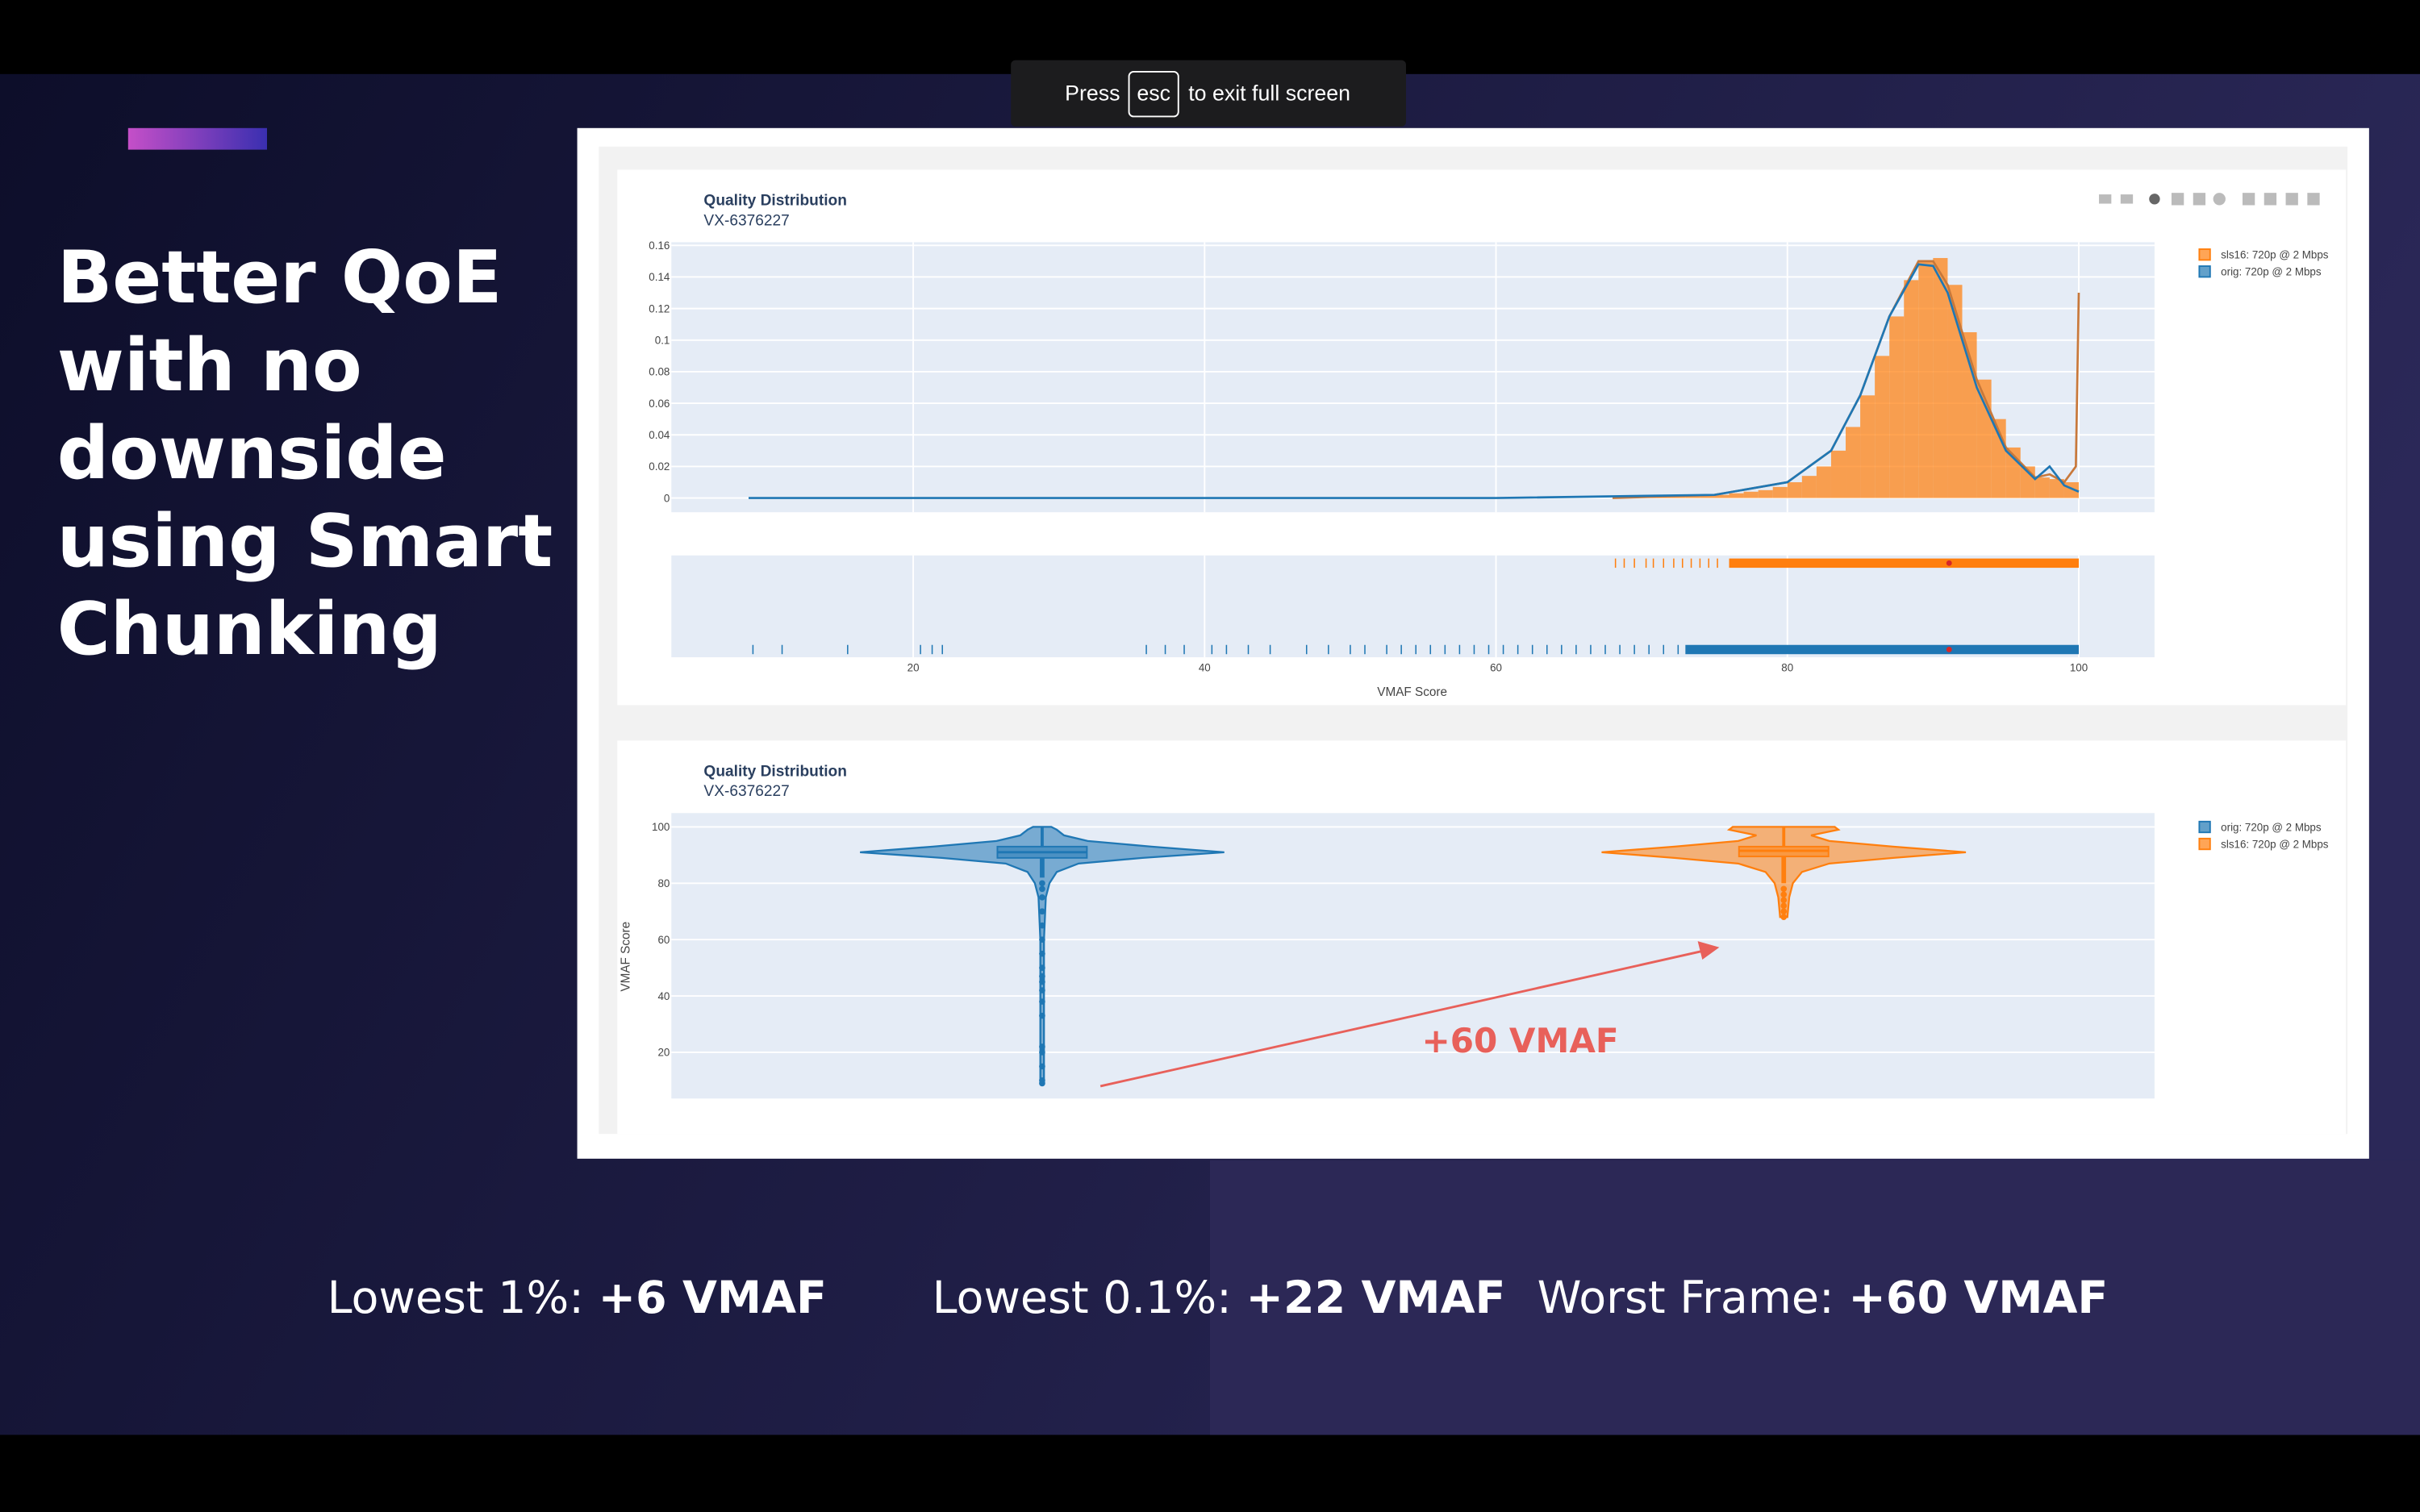 This screenshot has height=1512, width=2420. Describe the element at coordinates (1153, 94) in the screenshot. I see `key-box` at that location.